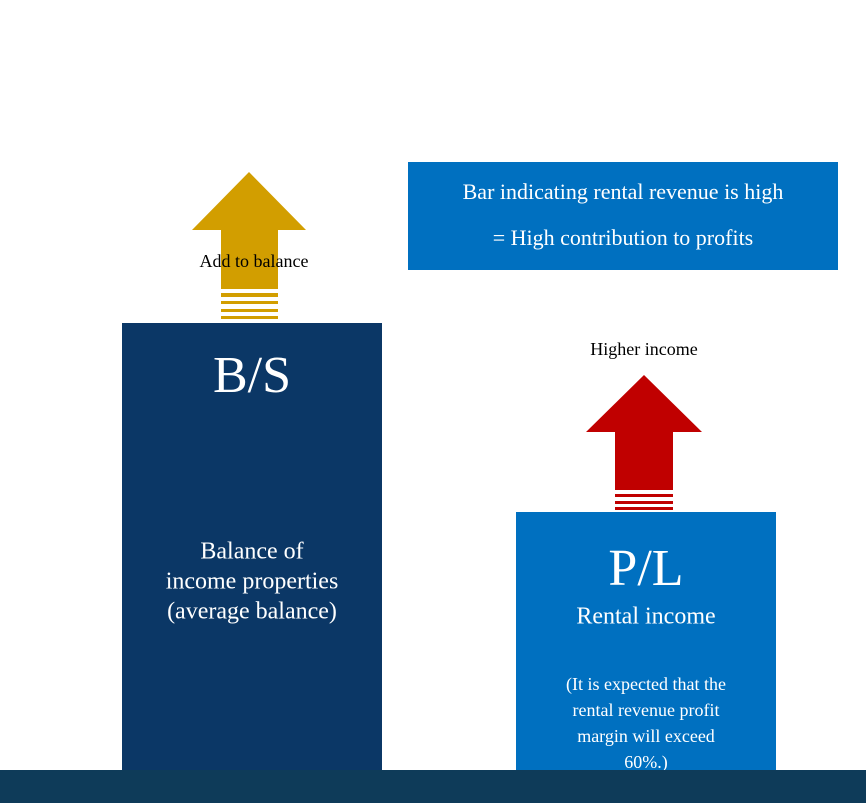 Image resolution: width=866 pixels, height=803 pixels. I want to click on callout-text: Bar indicating rental revenue is high, so click(623, 191).